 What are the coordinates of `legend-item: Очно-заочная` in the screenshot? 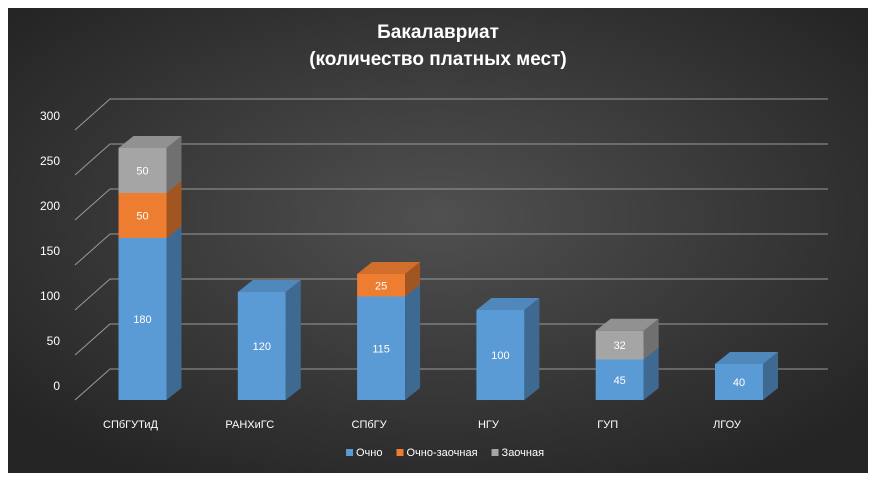 It's located at (437, 453).